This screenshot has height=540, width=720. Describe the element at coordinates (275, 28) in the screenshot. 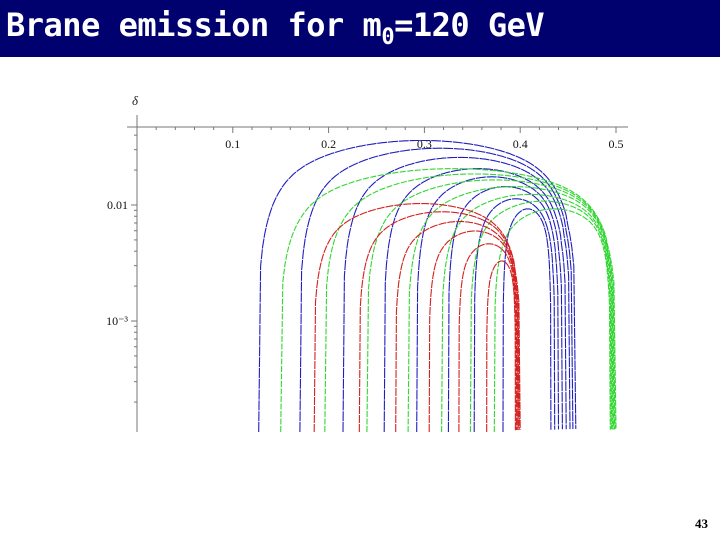

I see `slide-title: Brane emission for m0=120 GeV` at that location.